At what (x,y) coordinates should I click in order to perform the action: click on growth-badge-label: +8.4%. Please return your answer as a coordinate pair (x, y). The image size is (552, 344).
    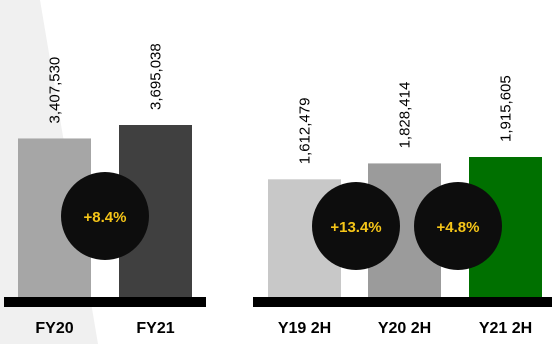
    Looking at the image, I should click on (105, 217).